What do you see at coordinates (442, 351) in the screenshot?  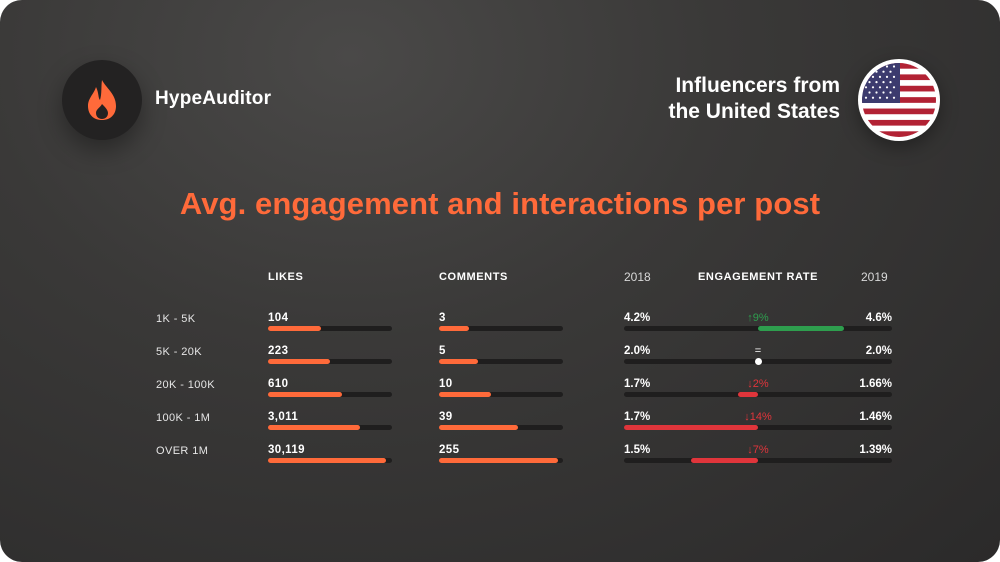 I see `comments-value: 5` at bounding box center [442, 351].